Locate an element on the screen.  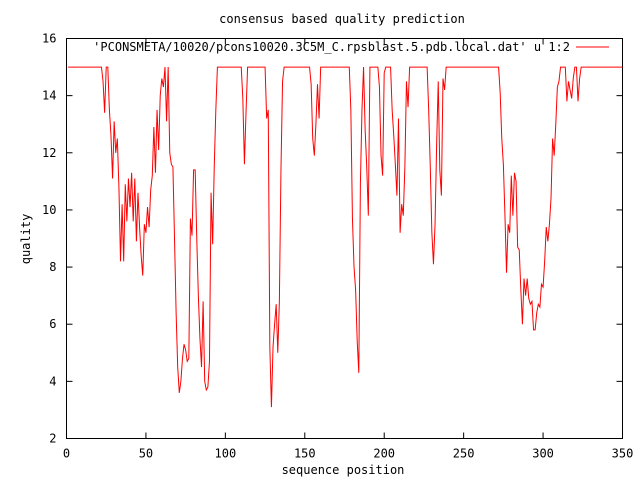
y-tick-label: 10 is located at coordinates (49, 210).